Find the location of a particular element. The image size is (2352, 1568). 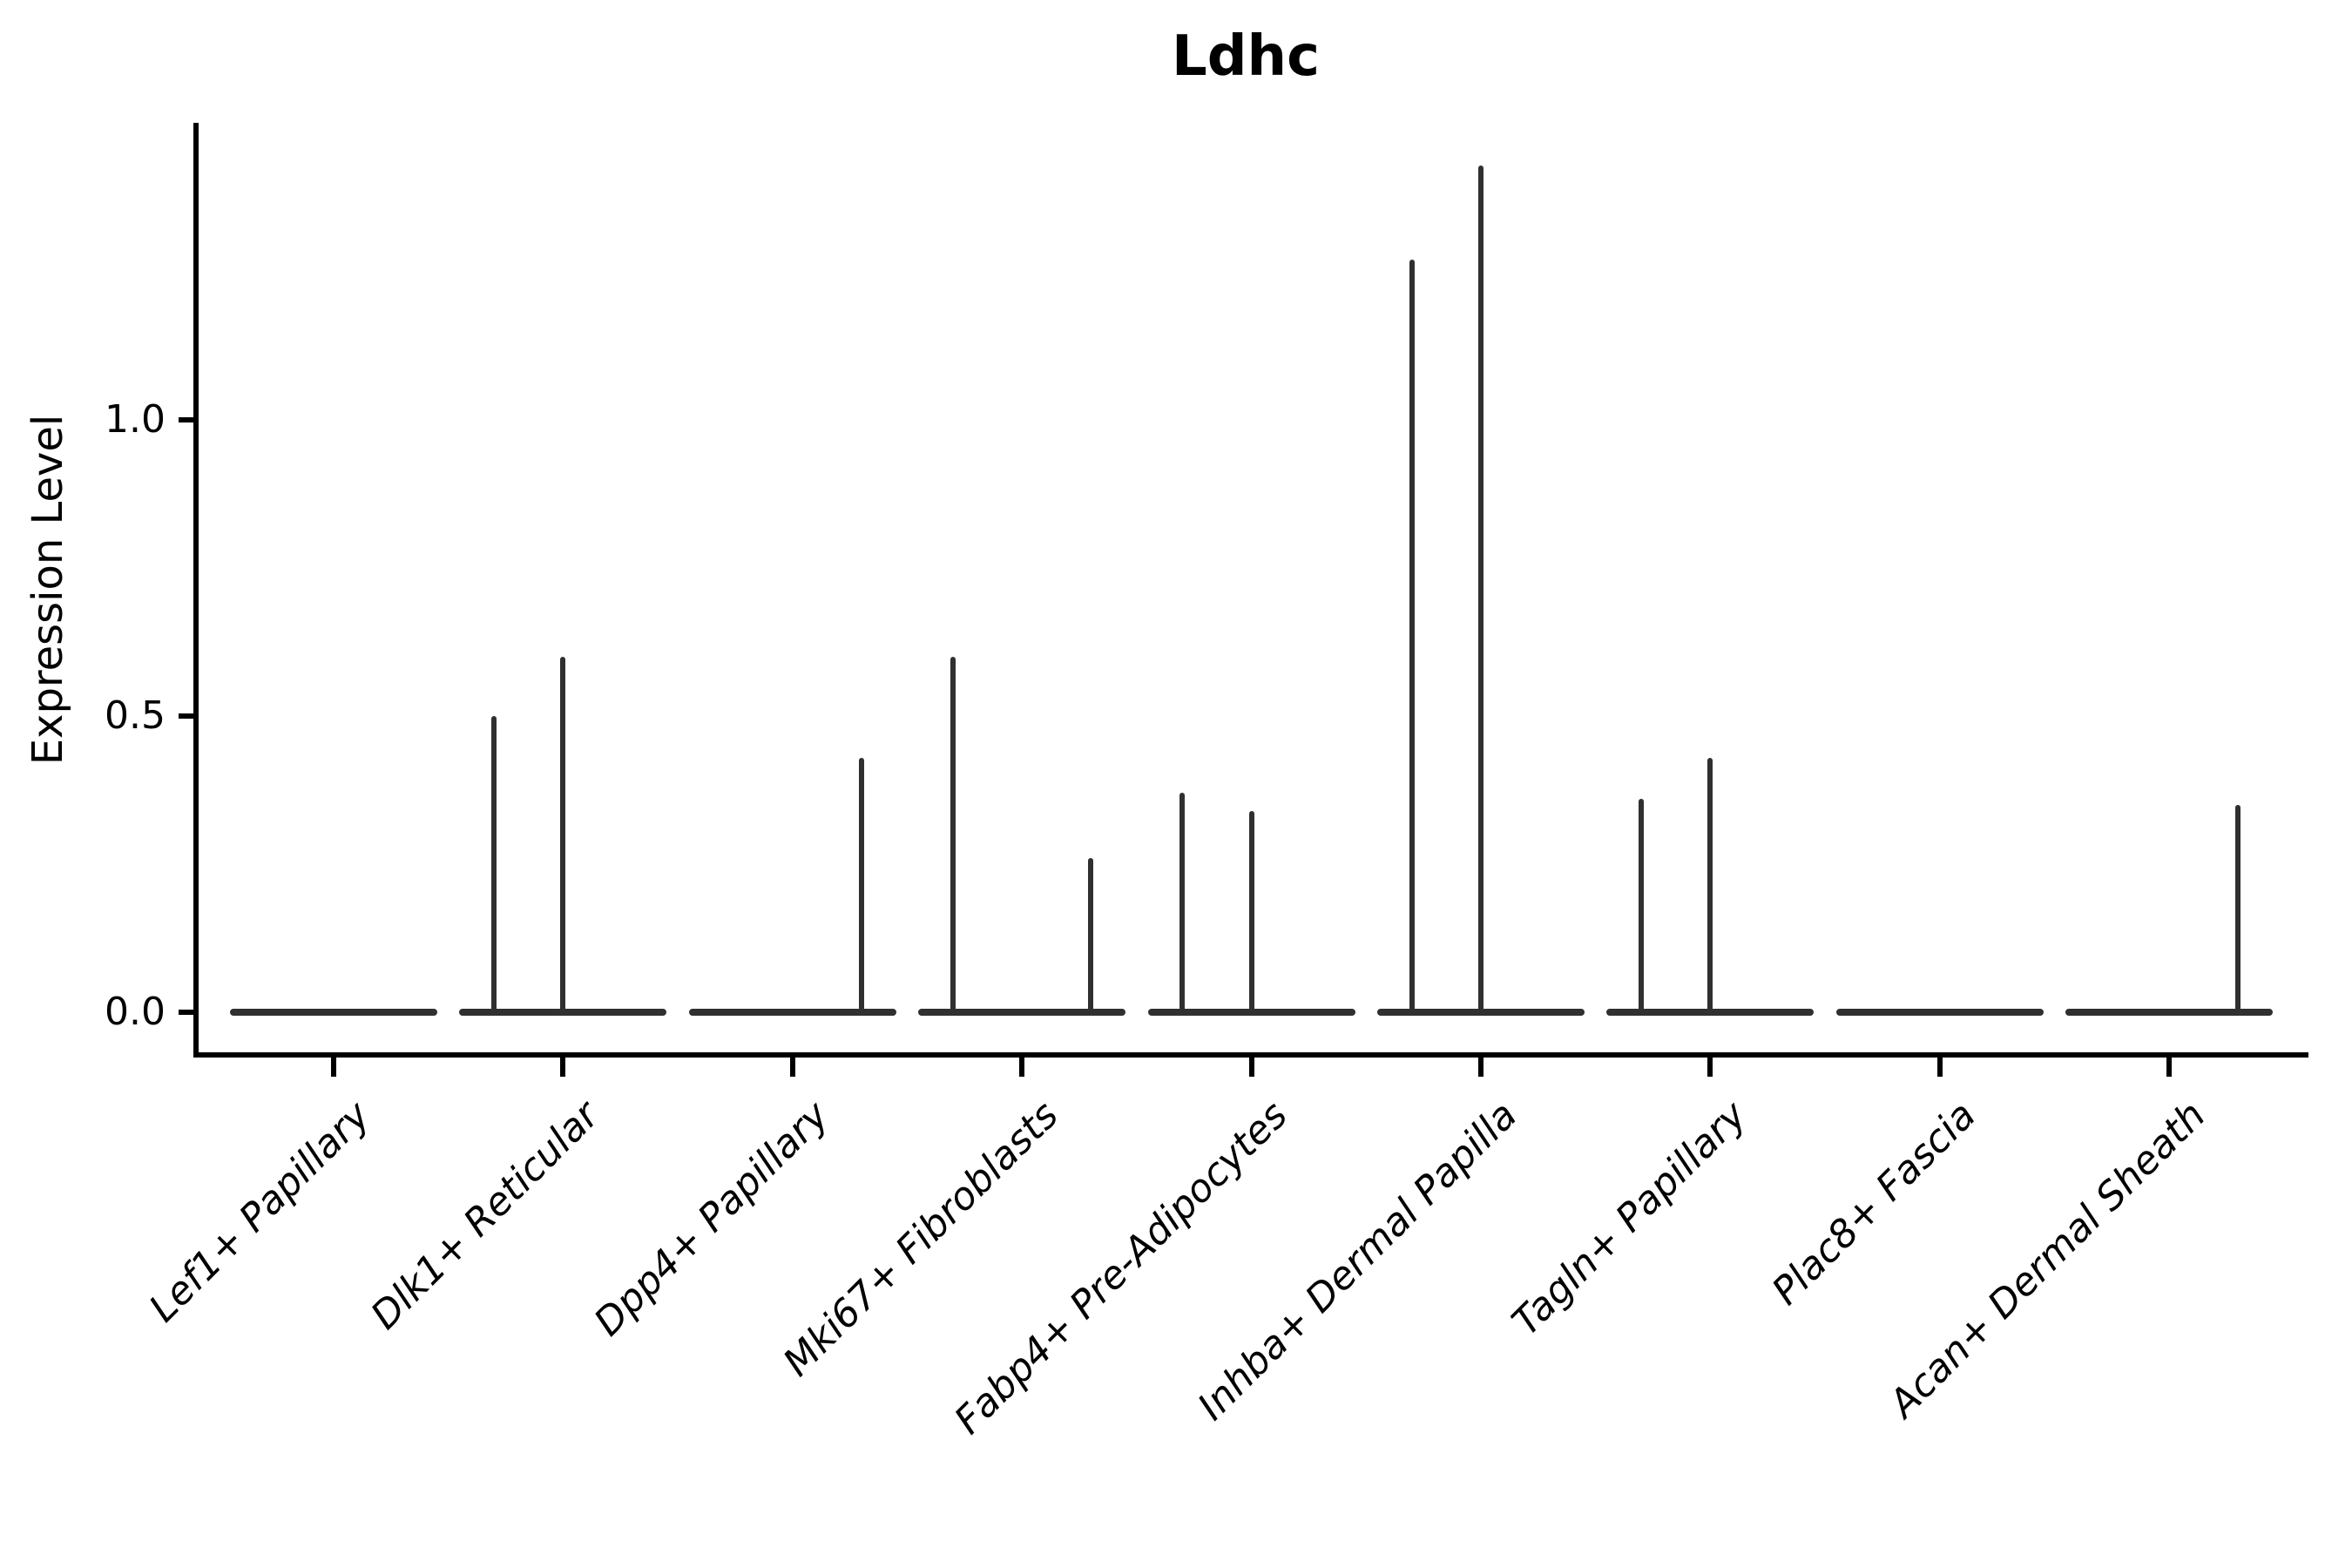

x-axis-spine is located at coordinates (1250, 1055).